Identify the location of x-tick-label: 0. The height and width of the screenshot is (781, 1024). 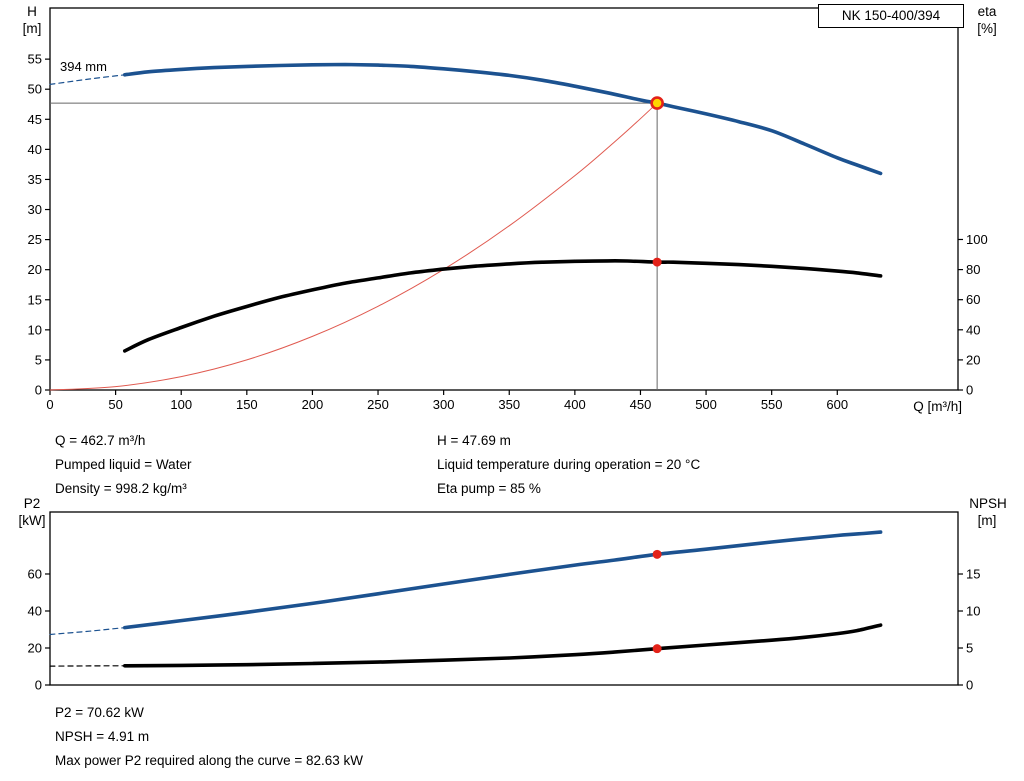
(49, 404).